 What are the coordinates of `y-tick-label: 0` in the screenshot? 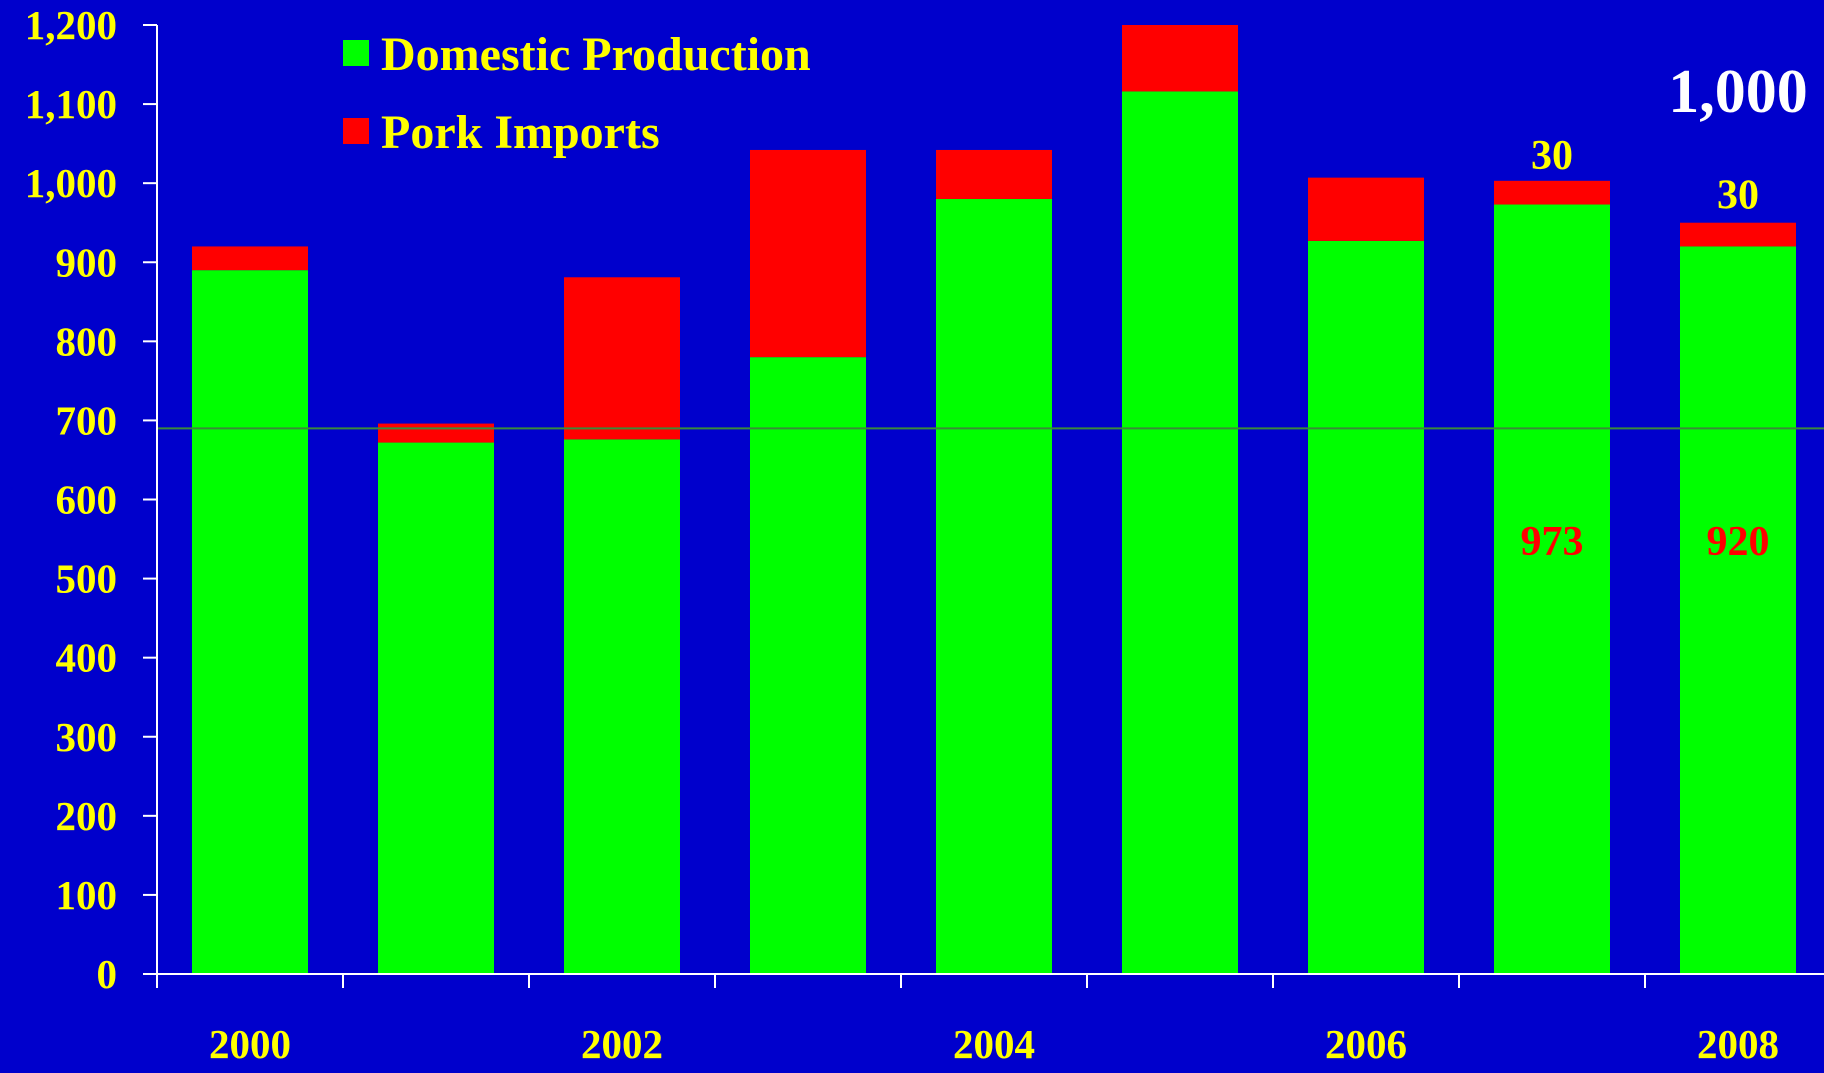 It's located at (107, 974).